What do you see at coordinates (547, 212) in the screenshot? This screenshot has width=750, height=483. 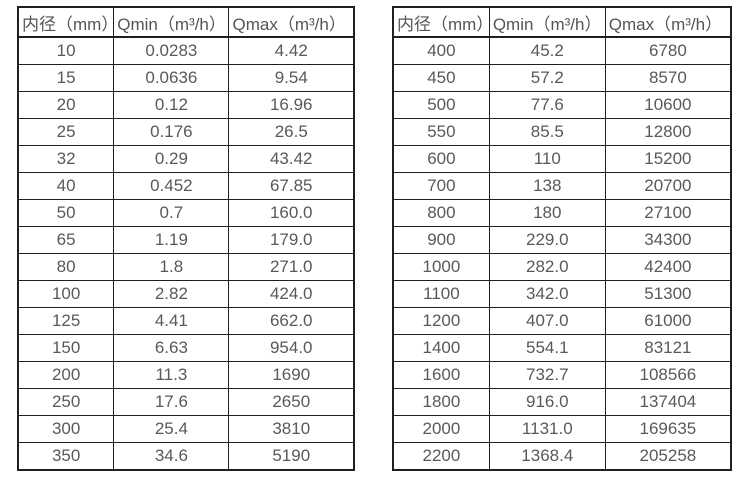 I see `table-cell: 180` at bounding box center [547, 212].